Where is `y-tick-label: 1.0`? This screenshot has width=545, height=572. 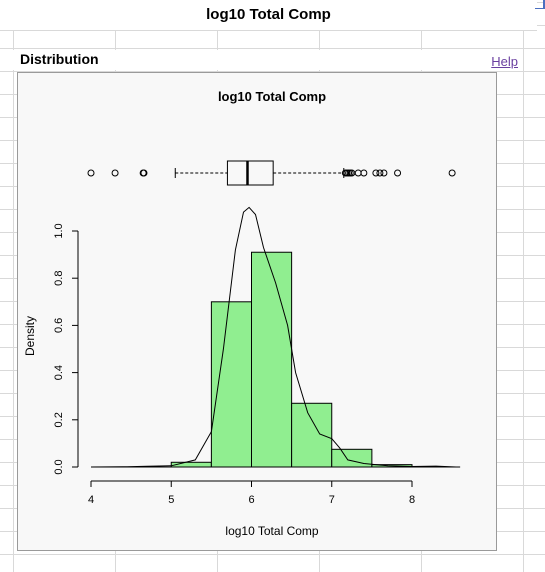
y-tick-label: 1.0 is located at coordinates (59, 230).